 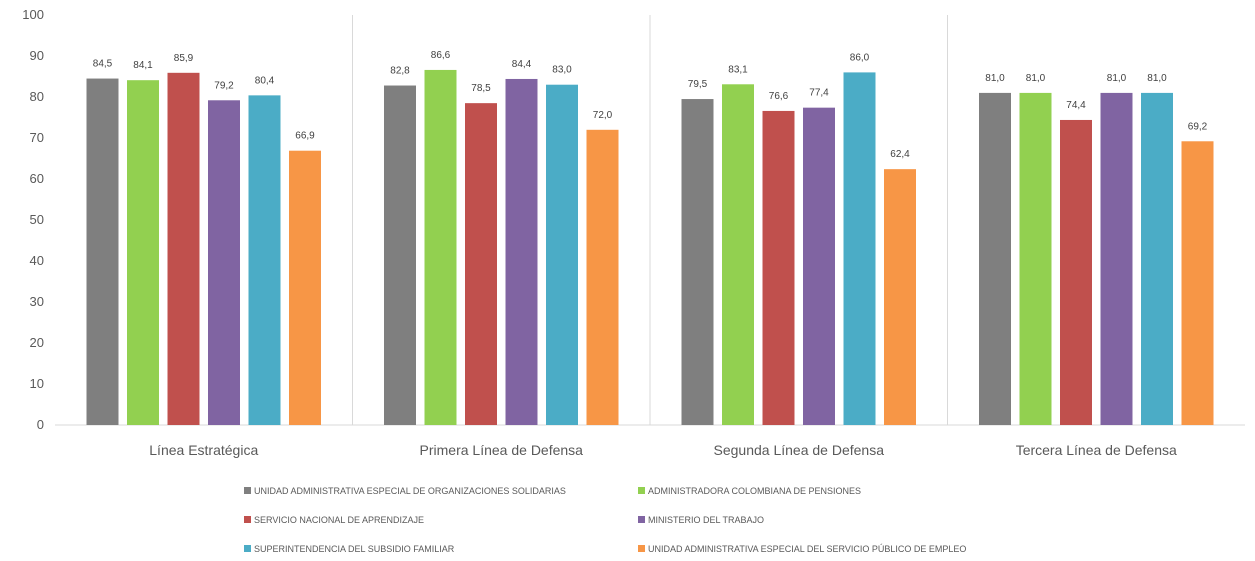 What do you see at coordinates (1198, 126) in the screenshot?
I see `data-label: 69,2` at bounding box center [1198, 126].